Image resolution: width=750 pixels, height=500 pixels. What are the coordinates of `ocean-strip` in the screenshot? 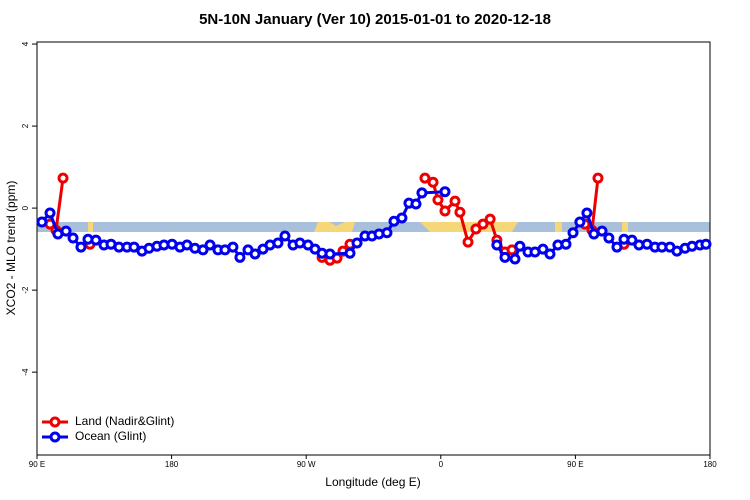 It's located at (373, 227).